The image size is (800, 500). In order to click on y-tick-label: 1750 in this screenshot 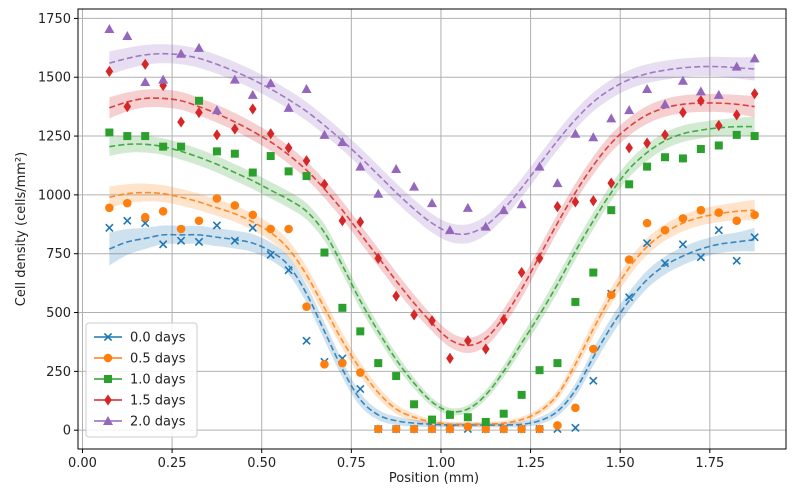, I will do `click(54, 19)`.